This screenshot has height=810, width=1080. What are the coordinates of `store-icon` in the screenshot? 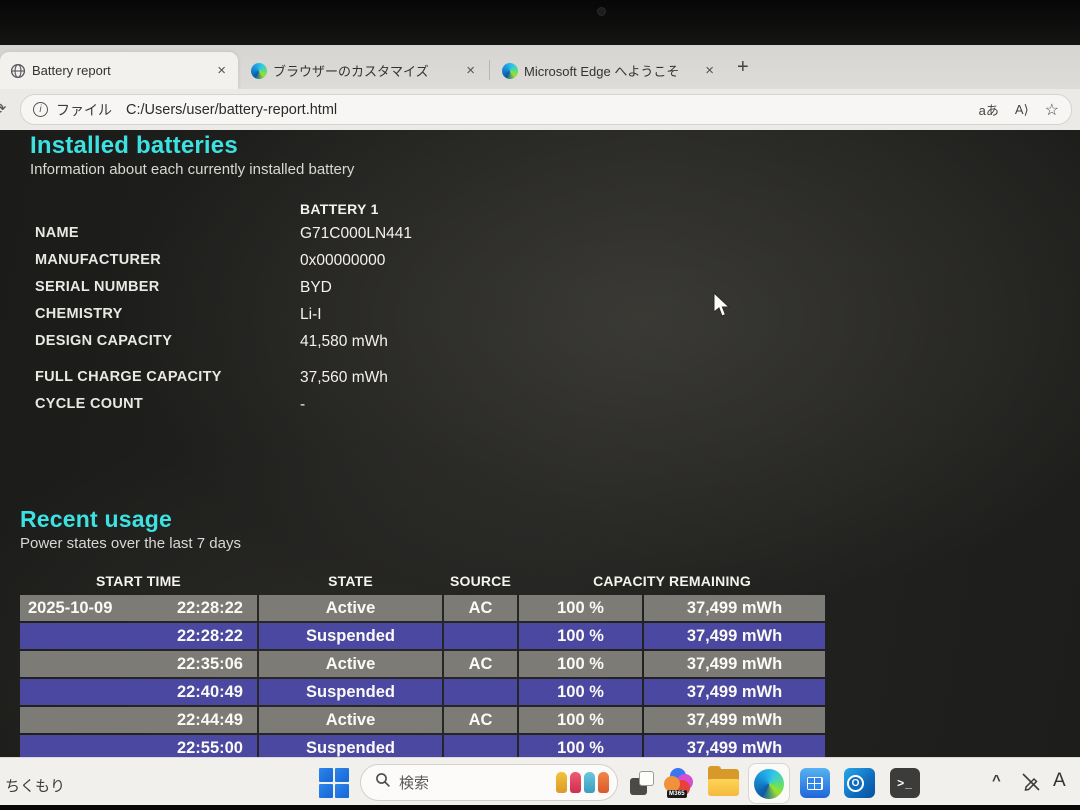 It's located at (815, 783).